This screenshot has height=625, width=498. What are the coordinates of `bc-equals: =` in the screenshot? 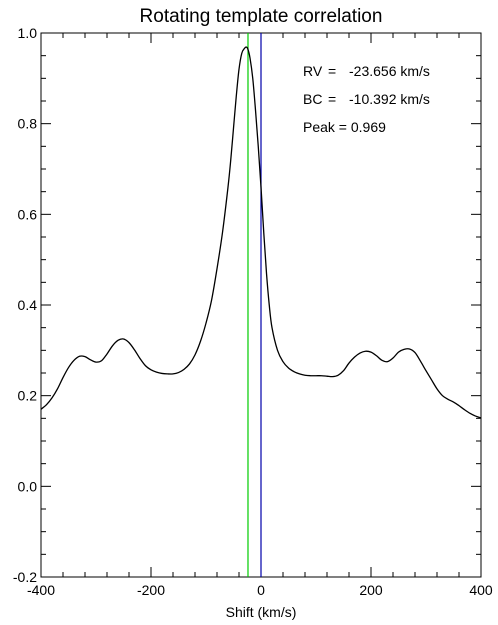 It's located at (332, 99).